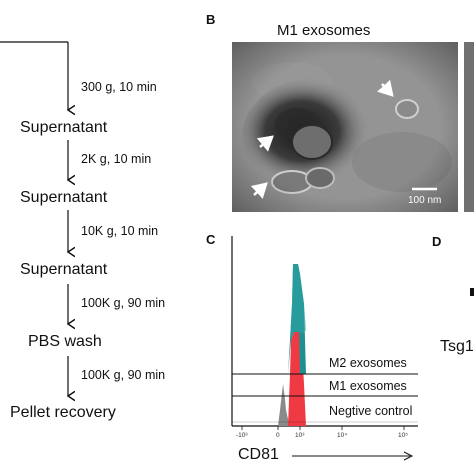 This screenshot has height=474, width=474. Describe the element at coordinates (342, 435) in the screenshot. I see `x-tick-label: 10⁴` at that location.